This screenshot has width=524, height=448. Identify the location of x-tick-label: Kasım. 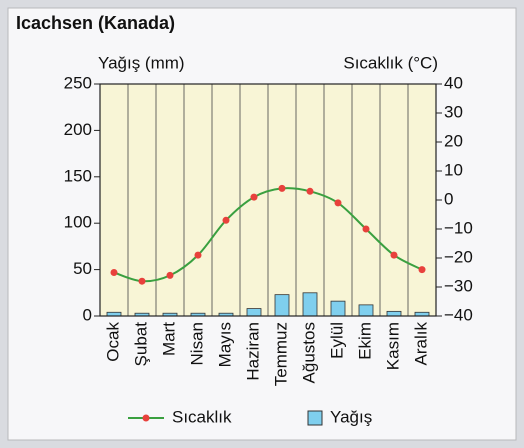
(392, 346).